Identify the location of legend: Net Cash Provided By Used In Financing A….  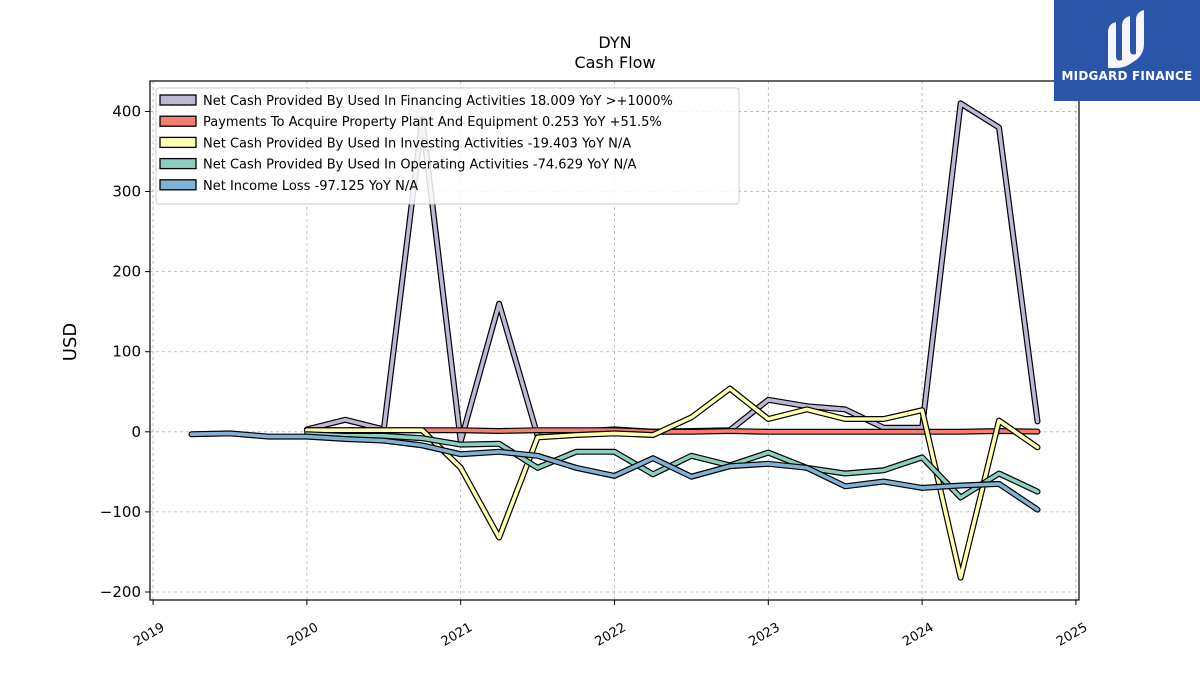
(447, 146).